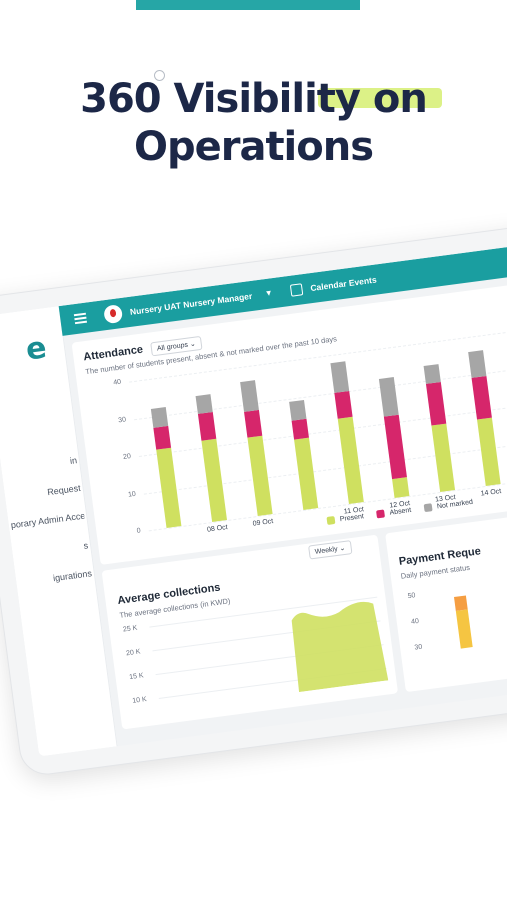 The width and height of the screenshot is (507, 900). What do you see at coordinates (380, 98) in the screenshot?
I see `headline-highlight` at bounding box center [380, 98].